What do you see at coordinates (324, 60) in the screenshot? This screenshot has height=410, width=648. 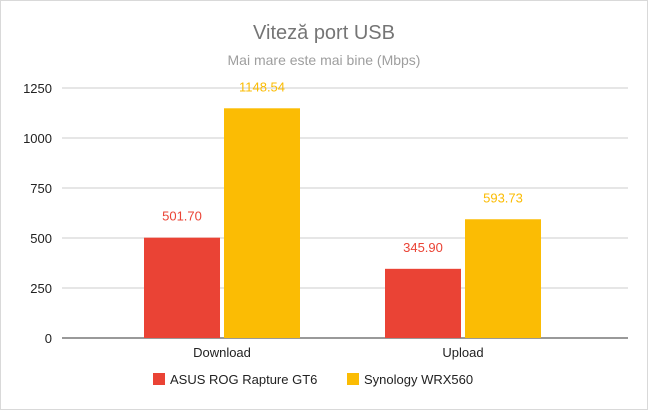 I see `chart-subtitle: Mai mare este mai bine (Mbps)` at bounding box center [324, 60].